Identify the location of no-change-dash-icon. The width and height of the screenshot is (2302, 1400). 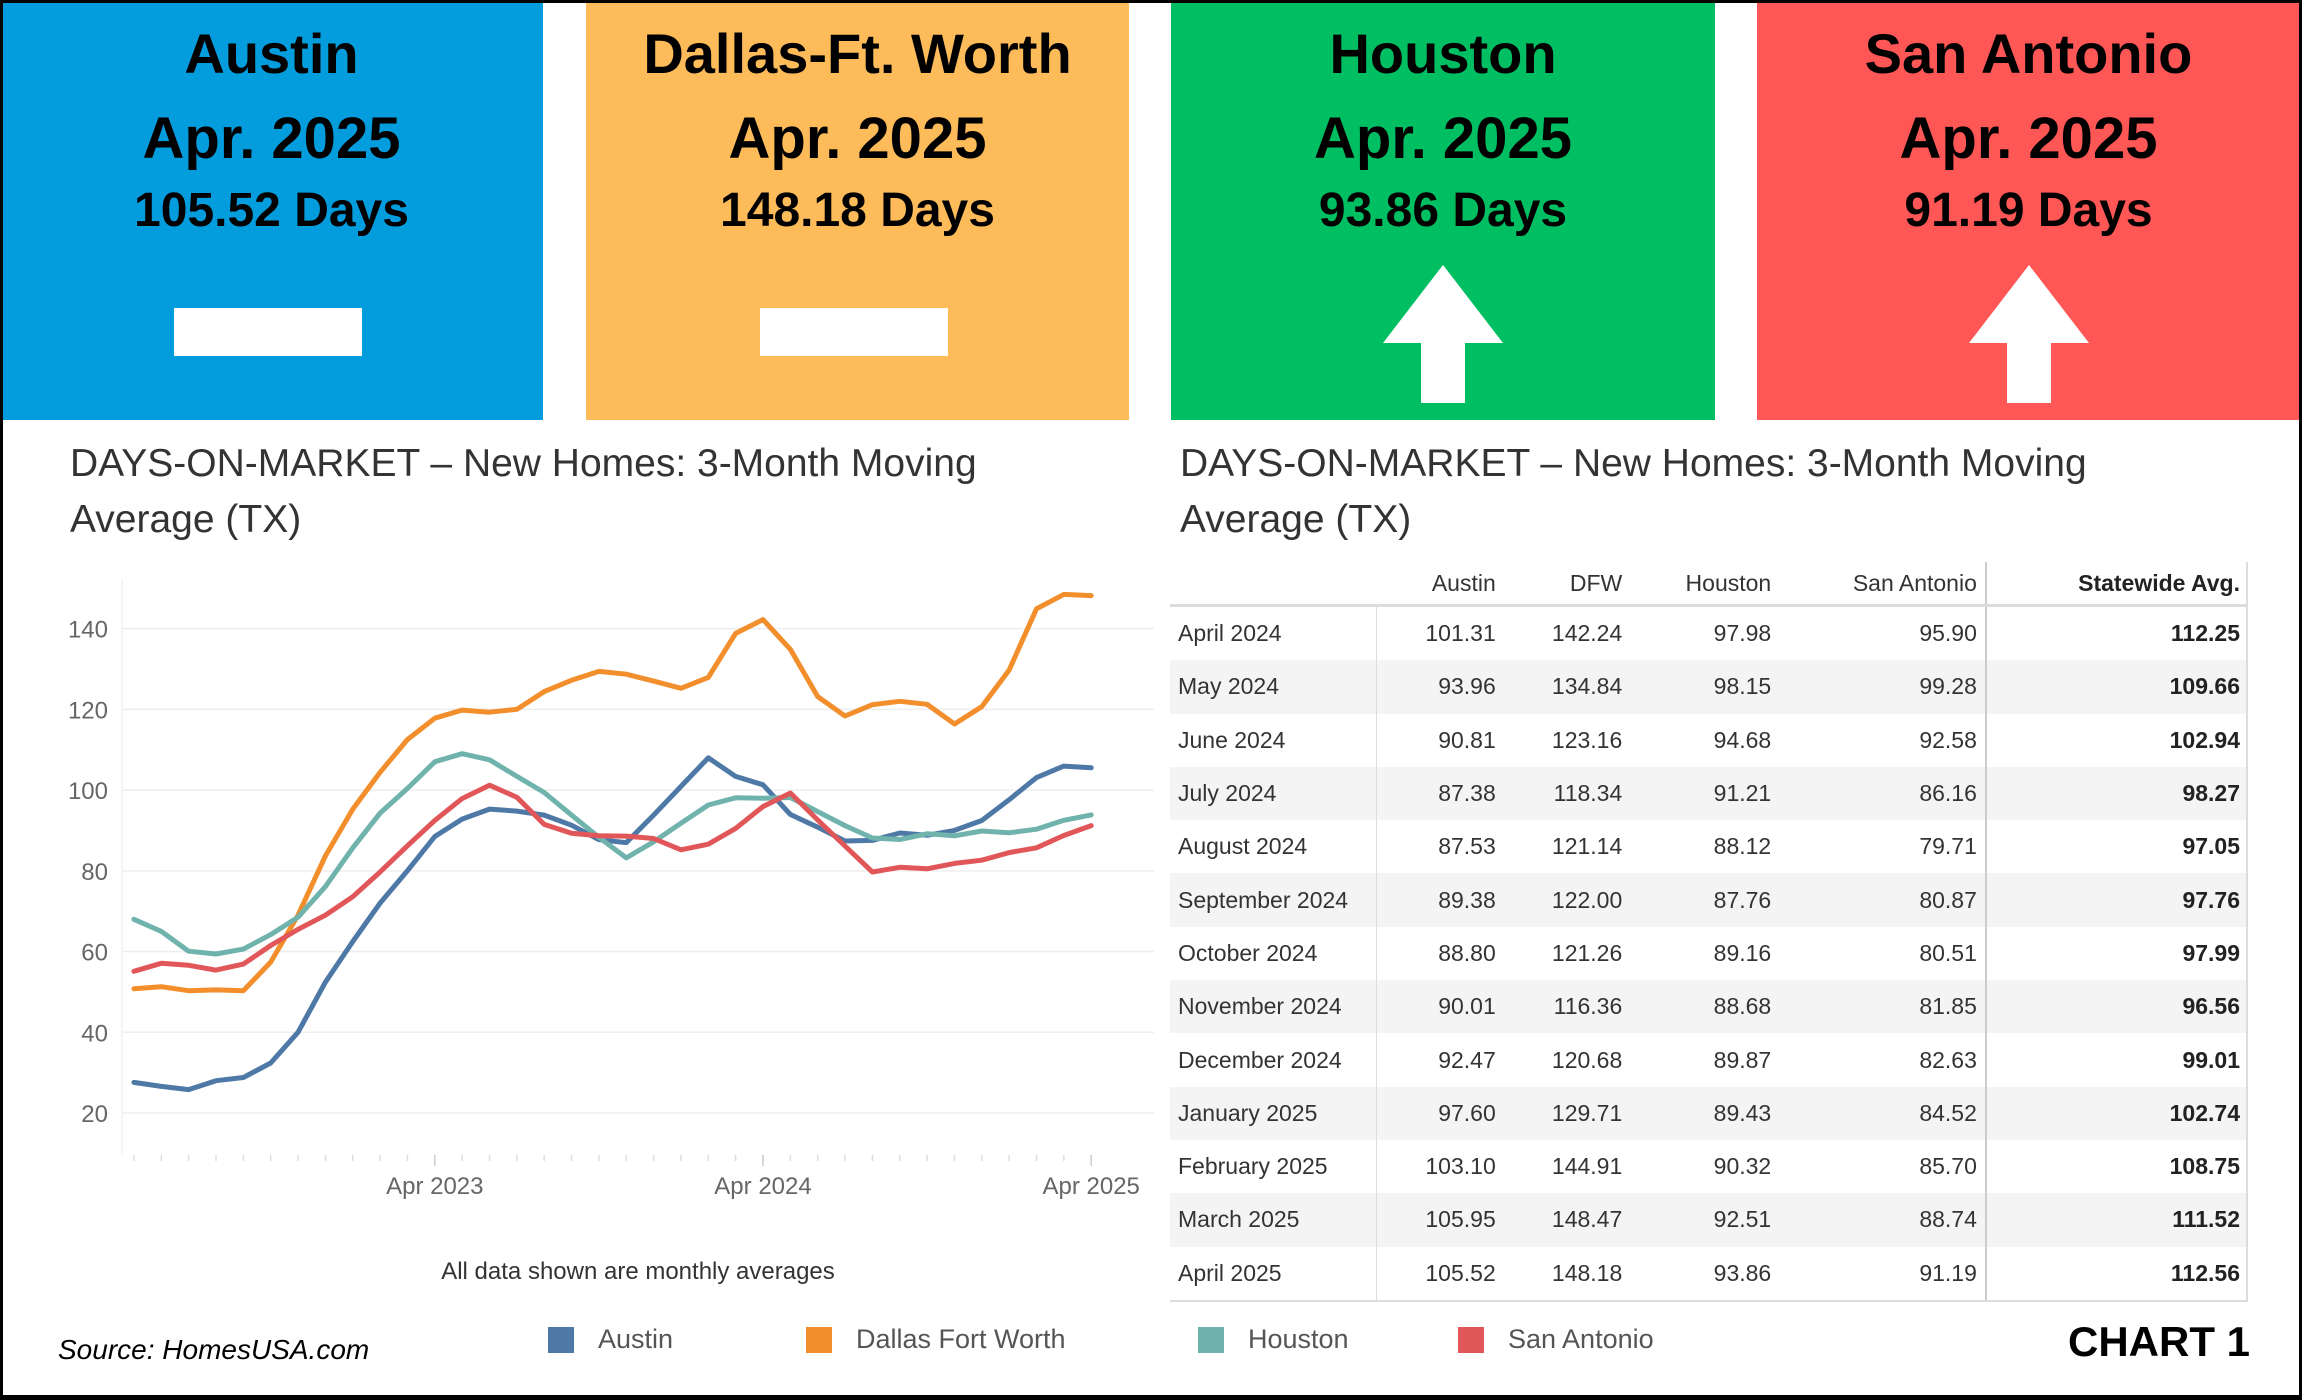
(267, 332).